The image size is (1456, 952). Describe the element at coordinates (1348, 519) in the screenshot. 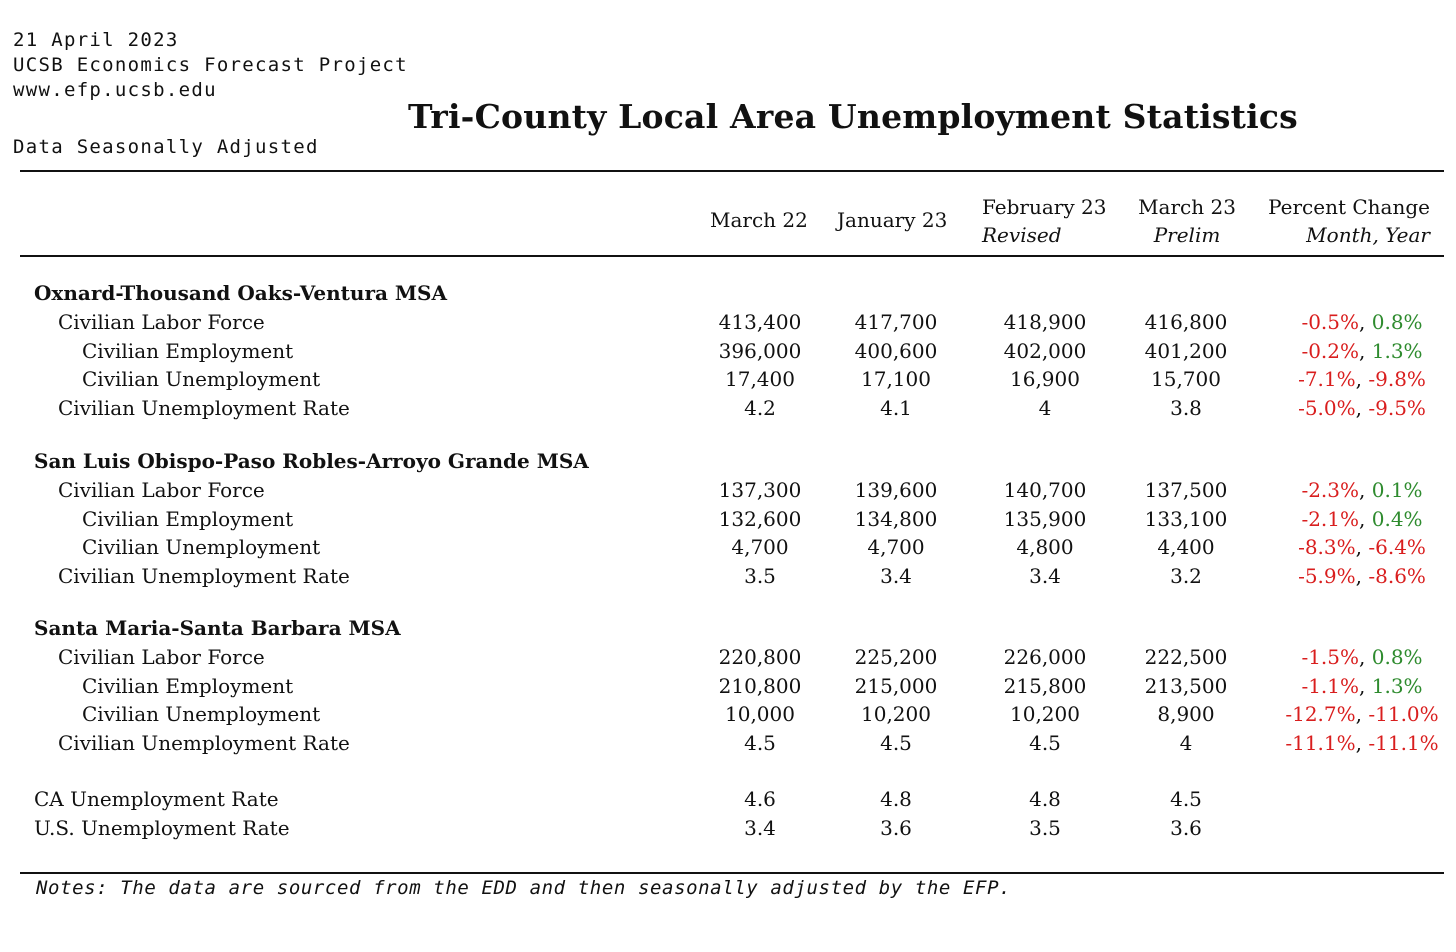

I see `percent-change-cell: -2.1%, 0.4%` at that location.